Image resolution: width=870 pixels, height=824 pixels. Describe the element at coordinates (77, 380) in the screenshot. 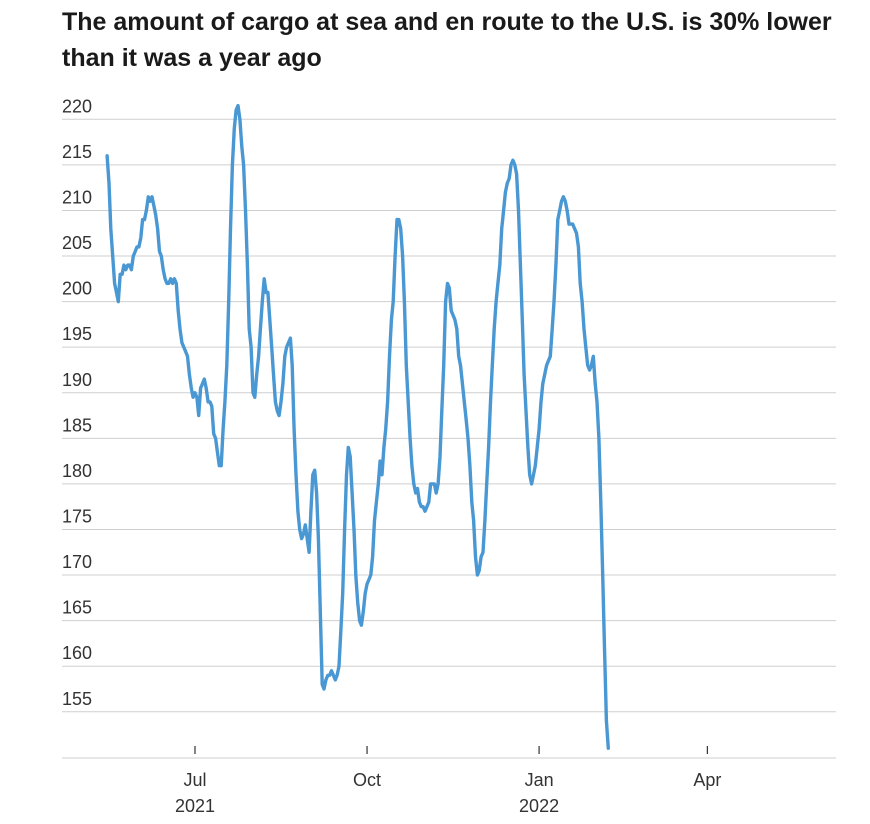

I see `y-tick-label-190: 190` at that location.